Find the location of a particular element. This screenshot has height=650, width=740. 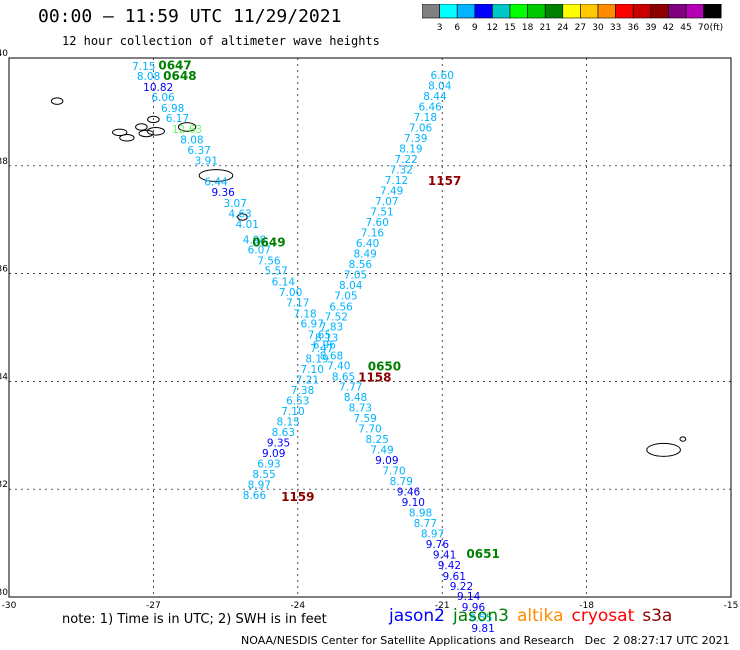

legend-item-jason2: jason2 is located at coordinates (417, 616).